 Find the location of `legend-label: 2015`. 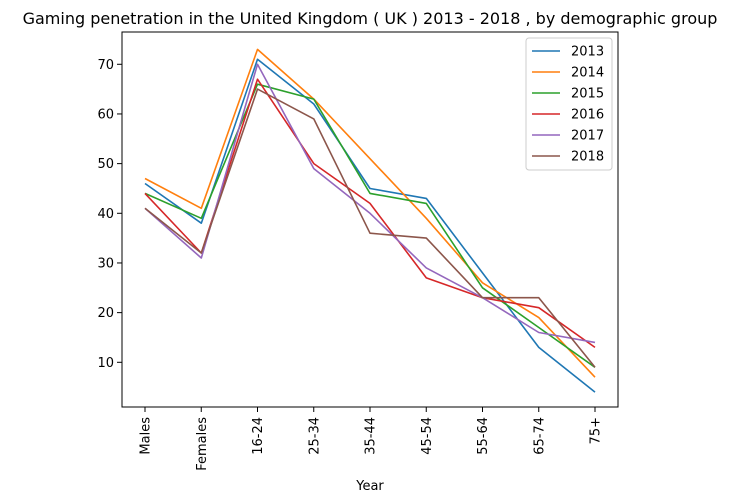

legend-label: 2015 is located at coordinates (587, 94).